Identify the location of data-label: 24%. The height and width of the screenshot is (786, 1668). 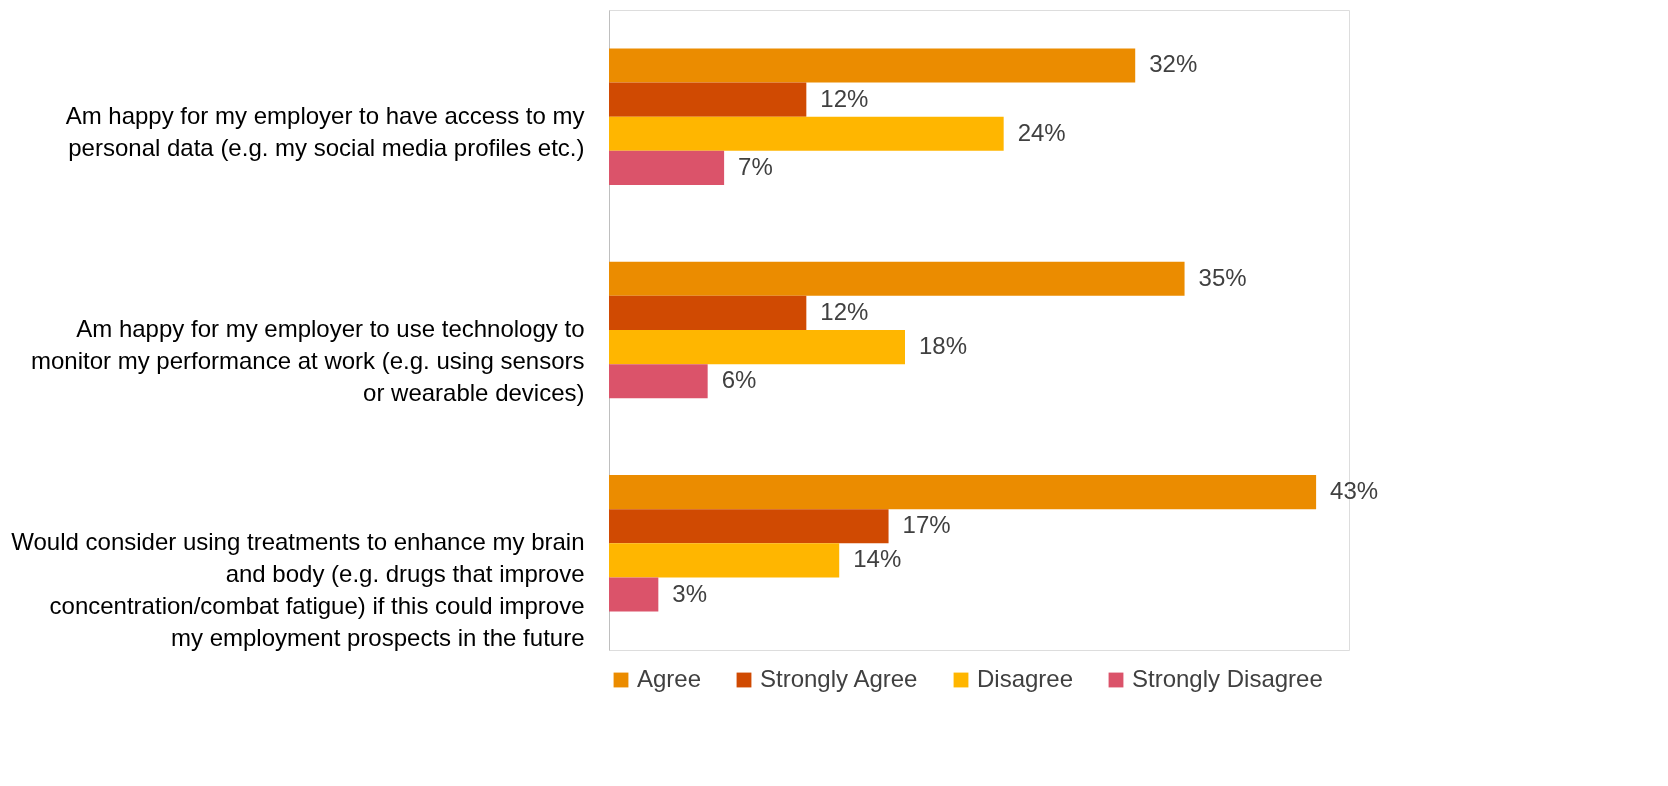
(1041, 132).